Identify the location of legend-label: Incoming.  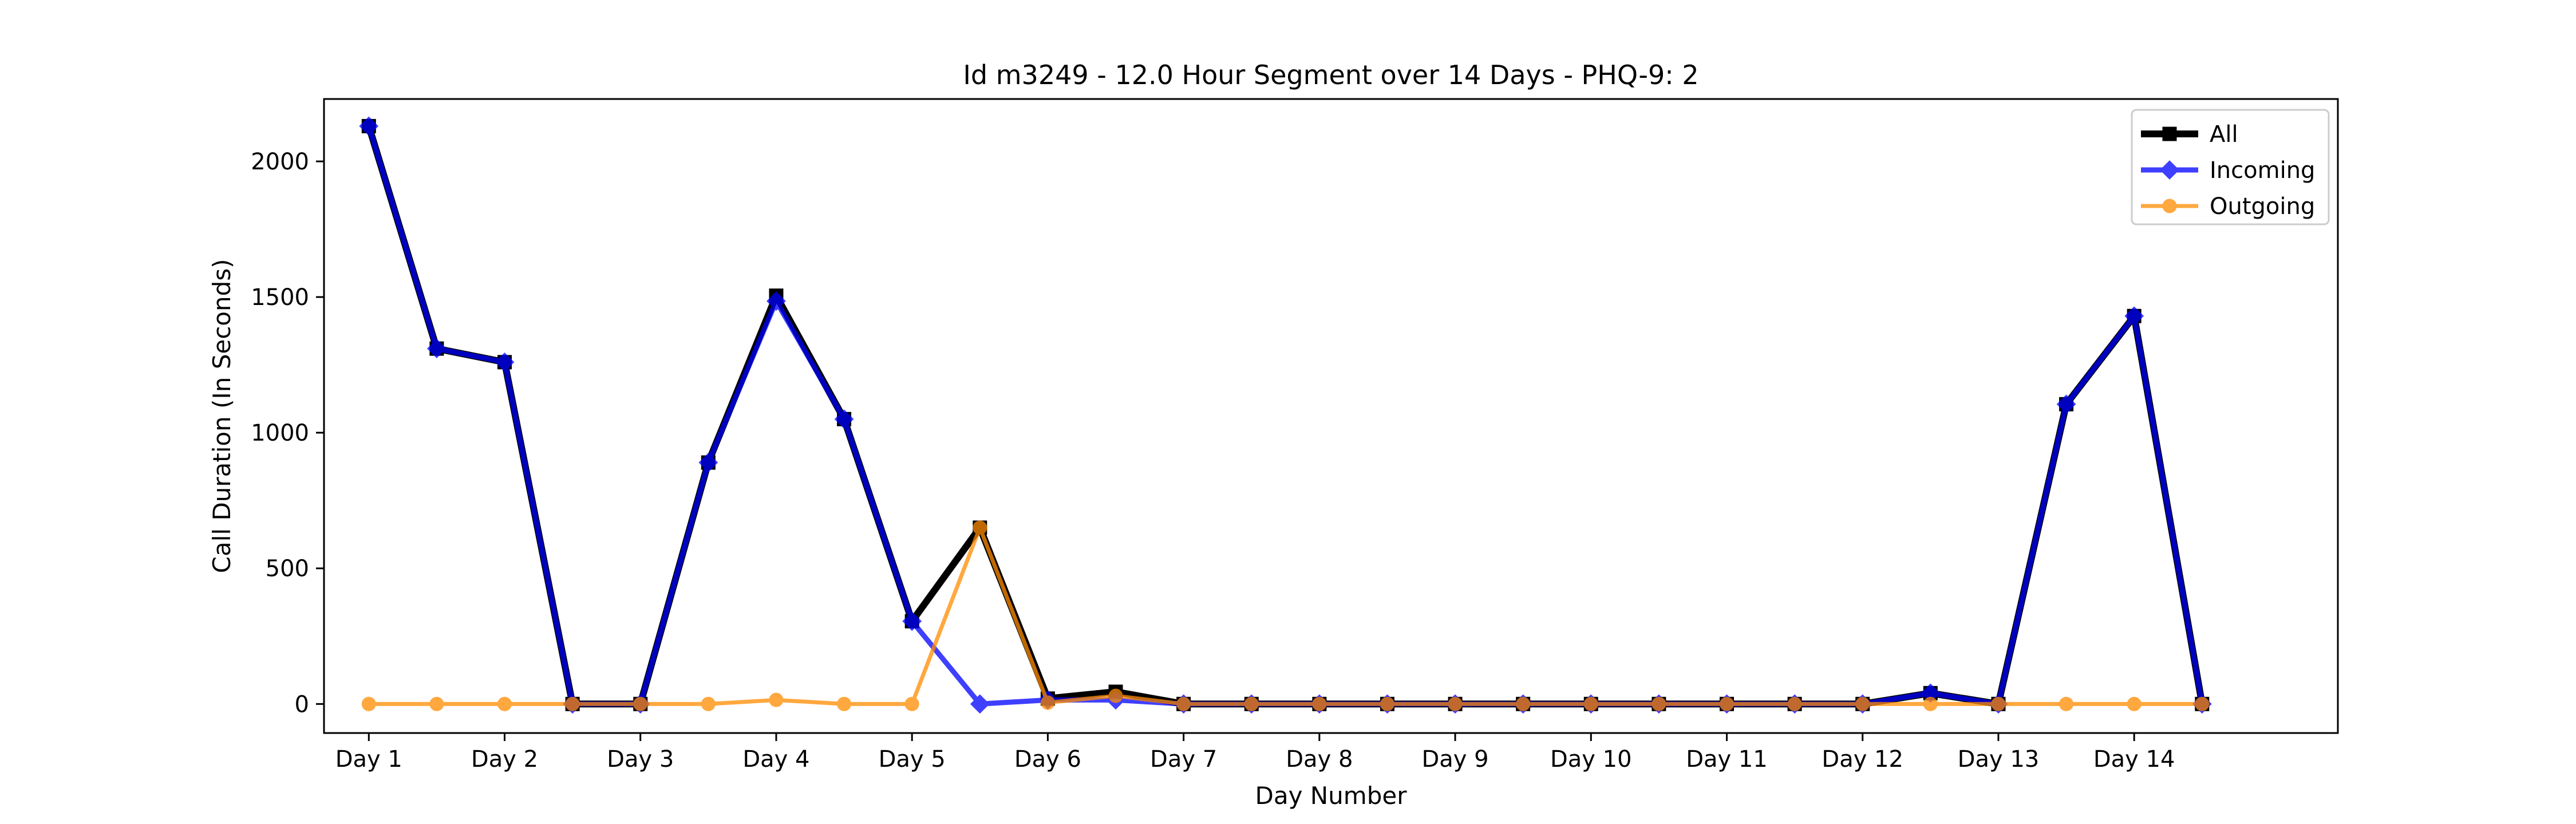
(2262, 170).